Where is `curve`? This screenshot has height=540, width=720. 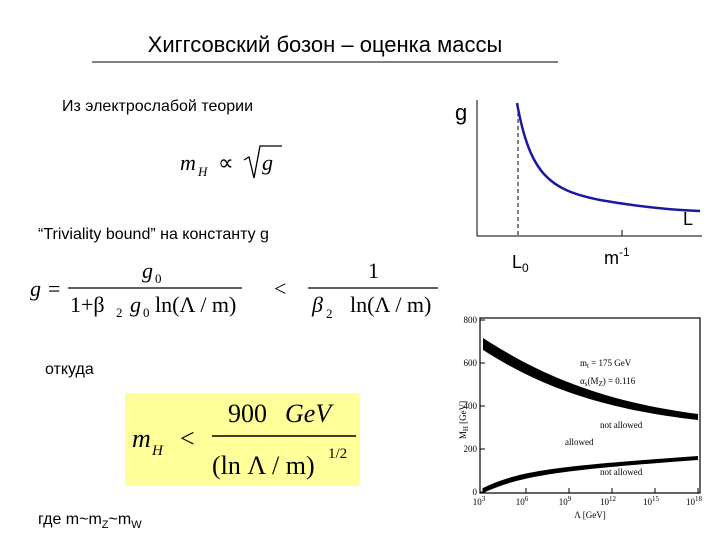
curve is located at coordinates (608, 157).